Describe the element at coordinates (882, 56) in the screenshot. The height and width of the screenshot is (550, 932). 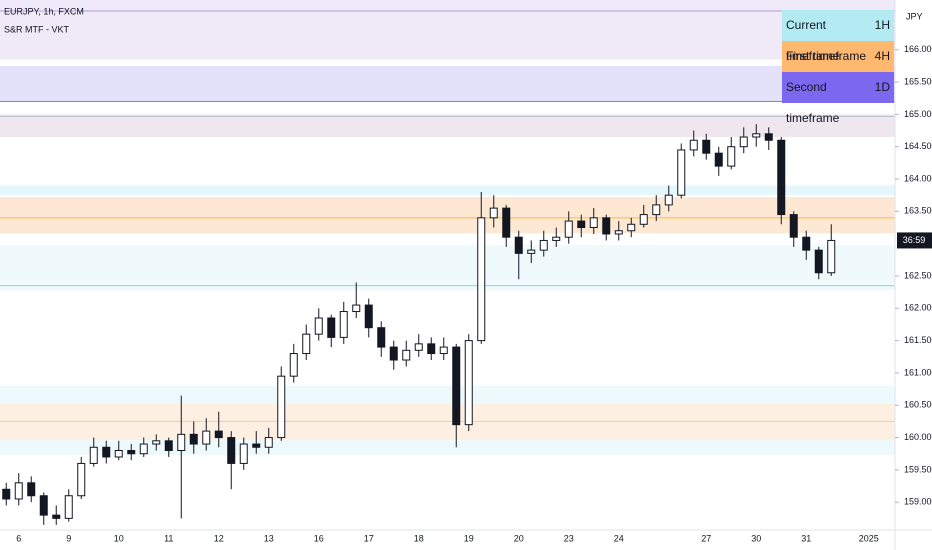
I see `legend-value: 4H` at that location.